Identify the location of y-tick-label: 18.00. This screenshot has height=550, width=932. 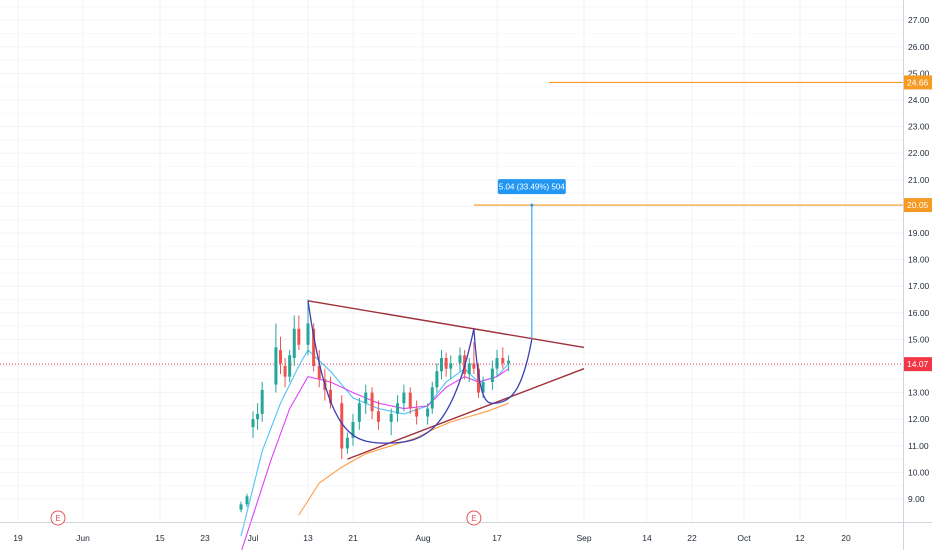
(919, 260).